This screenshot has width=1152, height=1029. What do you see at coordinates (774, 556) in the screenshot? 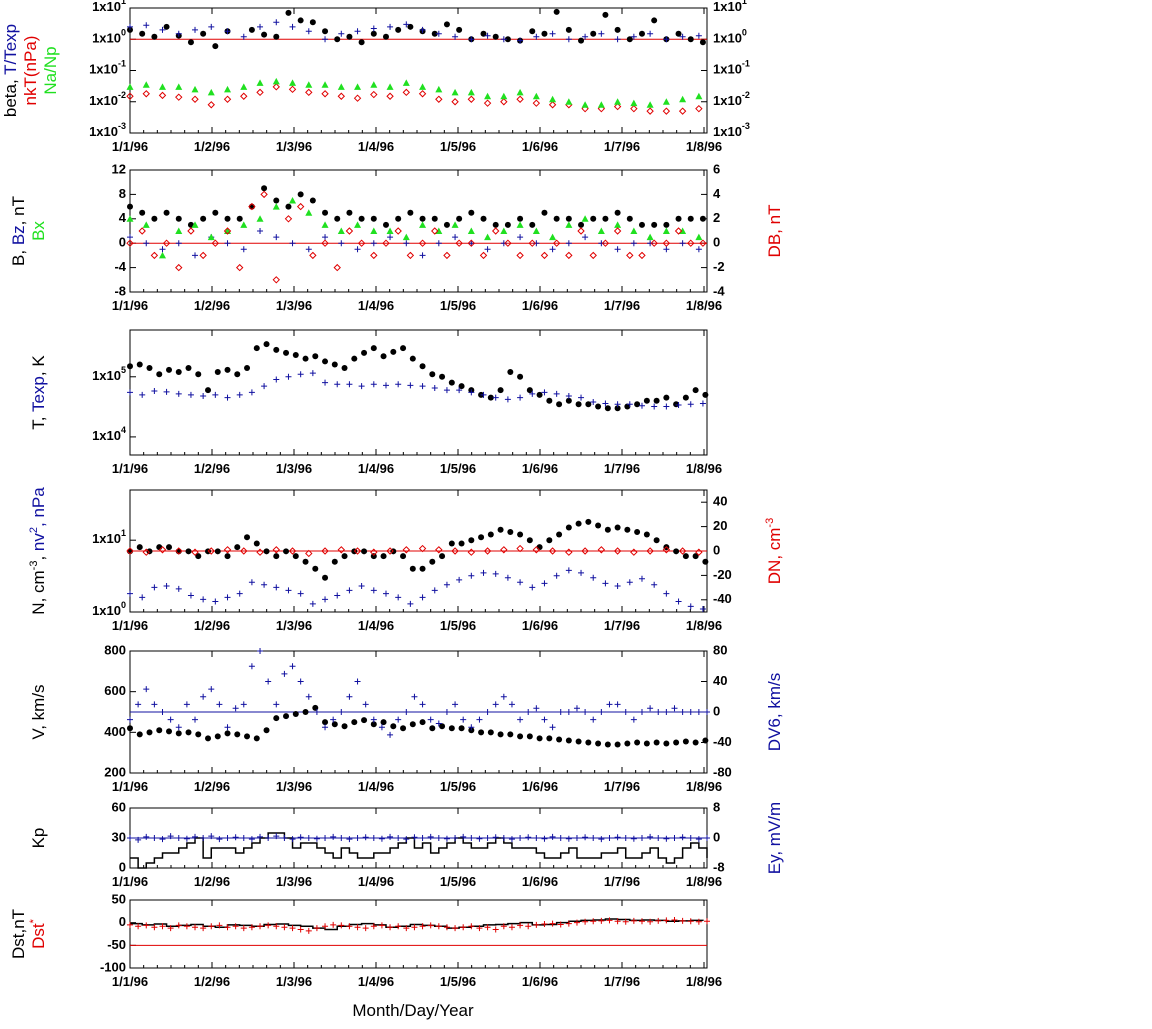
I see `y2-axis-label-part: DN, cm` at bounding box center [774, 556].